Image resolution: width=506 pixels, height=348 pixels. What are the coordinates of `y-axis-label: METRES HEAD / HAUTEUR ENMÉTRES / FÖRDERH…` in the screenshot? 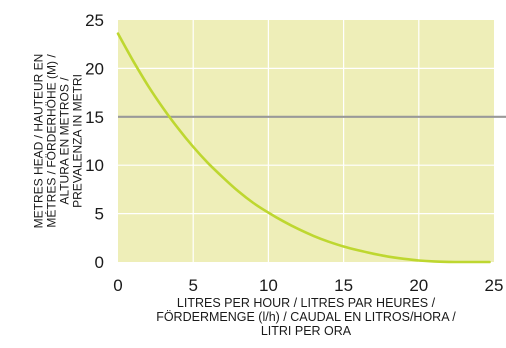 It's located at (58, 141).